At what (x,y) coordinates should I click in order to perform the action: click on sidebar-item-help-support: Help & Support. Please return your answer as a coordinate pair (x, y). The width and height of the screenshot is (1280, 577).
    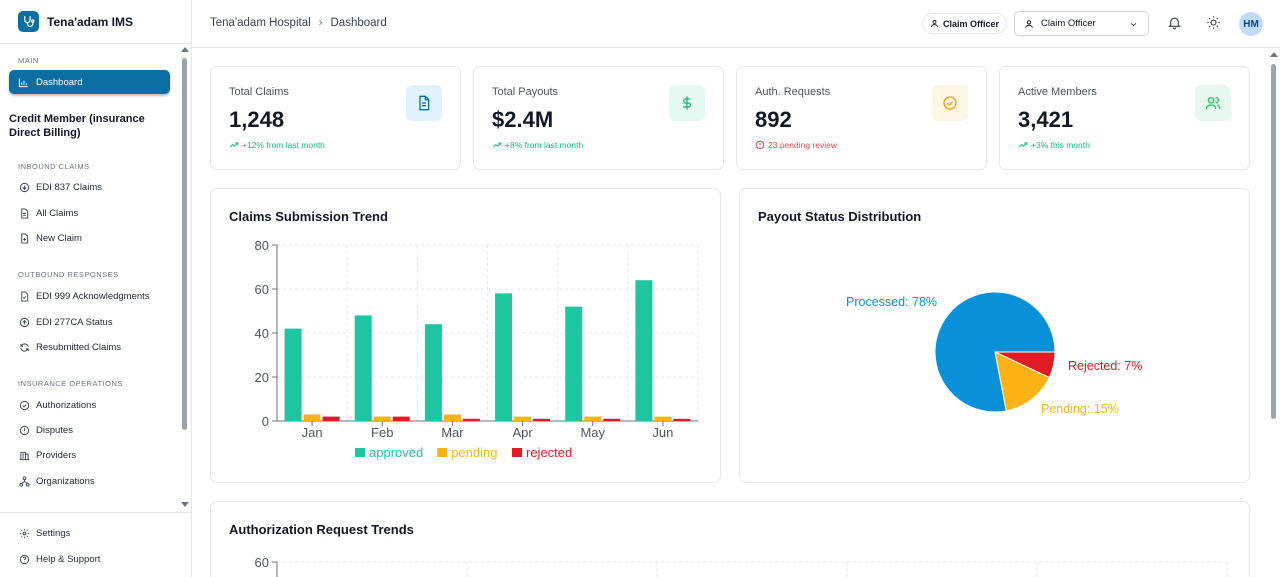
    Looking at the image, I should click on (59, 559).